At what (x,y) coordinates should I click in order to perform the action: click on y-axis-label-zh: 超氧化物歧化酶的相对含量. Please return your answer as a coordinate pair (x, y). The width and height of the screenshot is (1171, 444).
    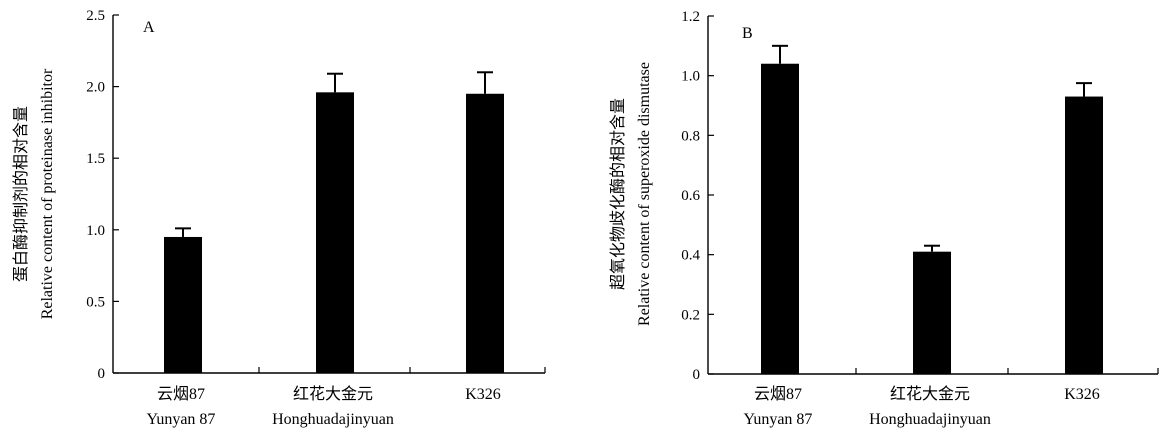
    Looking at the image, I should click on (618, 194).